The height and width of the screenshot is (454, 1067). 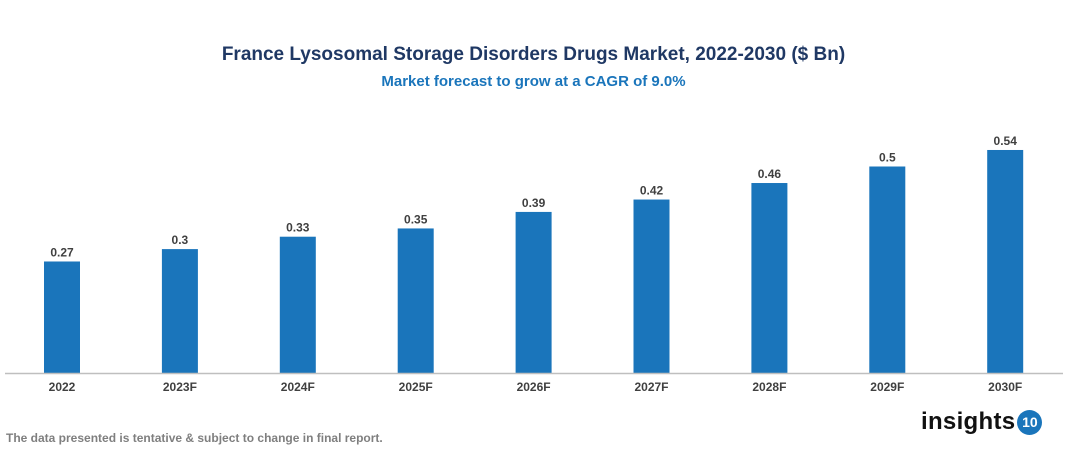 What do you see at coordinates (1030, 422) in the screenshot?
I see `logo-badge: 10` at bounding box center [1030, 422].